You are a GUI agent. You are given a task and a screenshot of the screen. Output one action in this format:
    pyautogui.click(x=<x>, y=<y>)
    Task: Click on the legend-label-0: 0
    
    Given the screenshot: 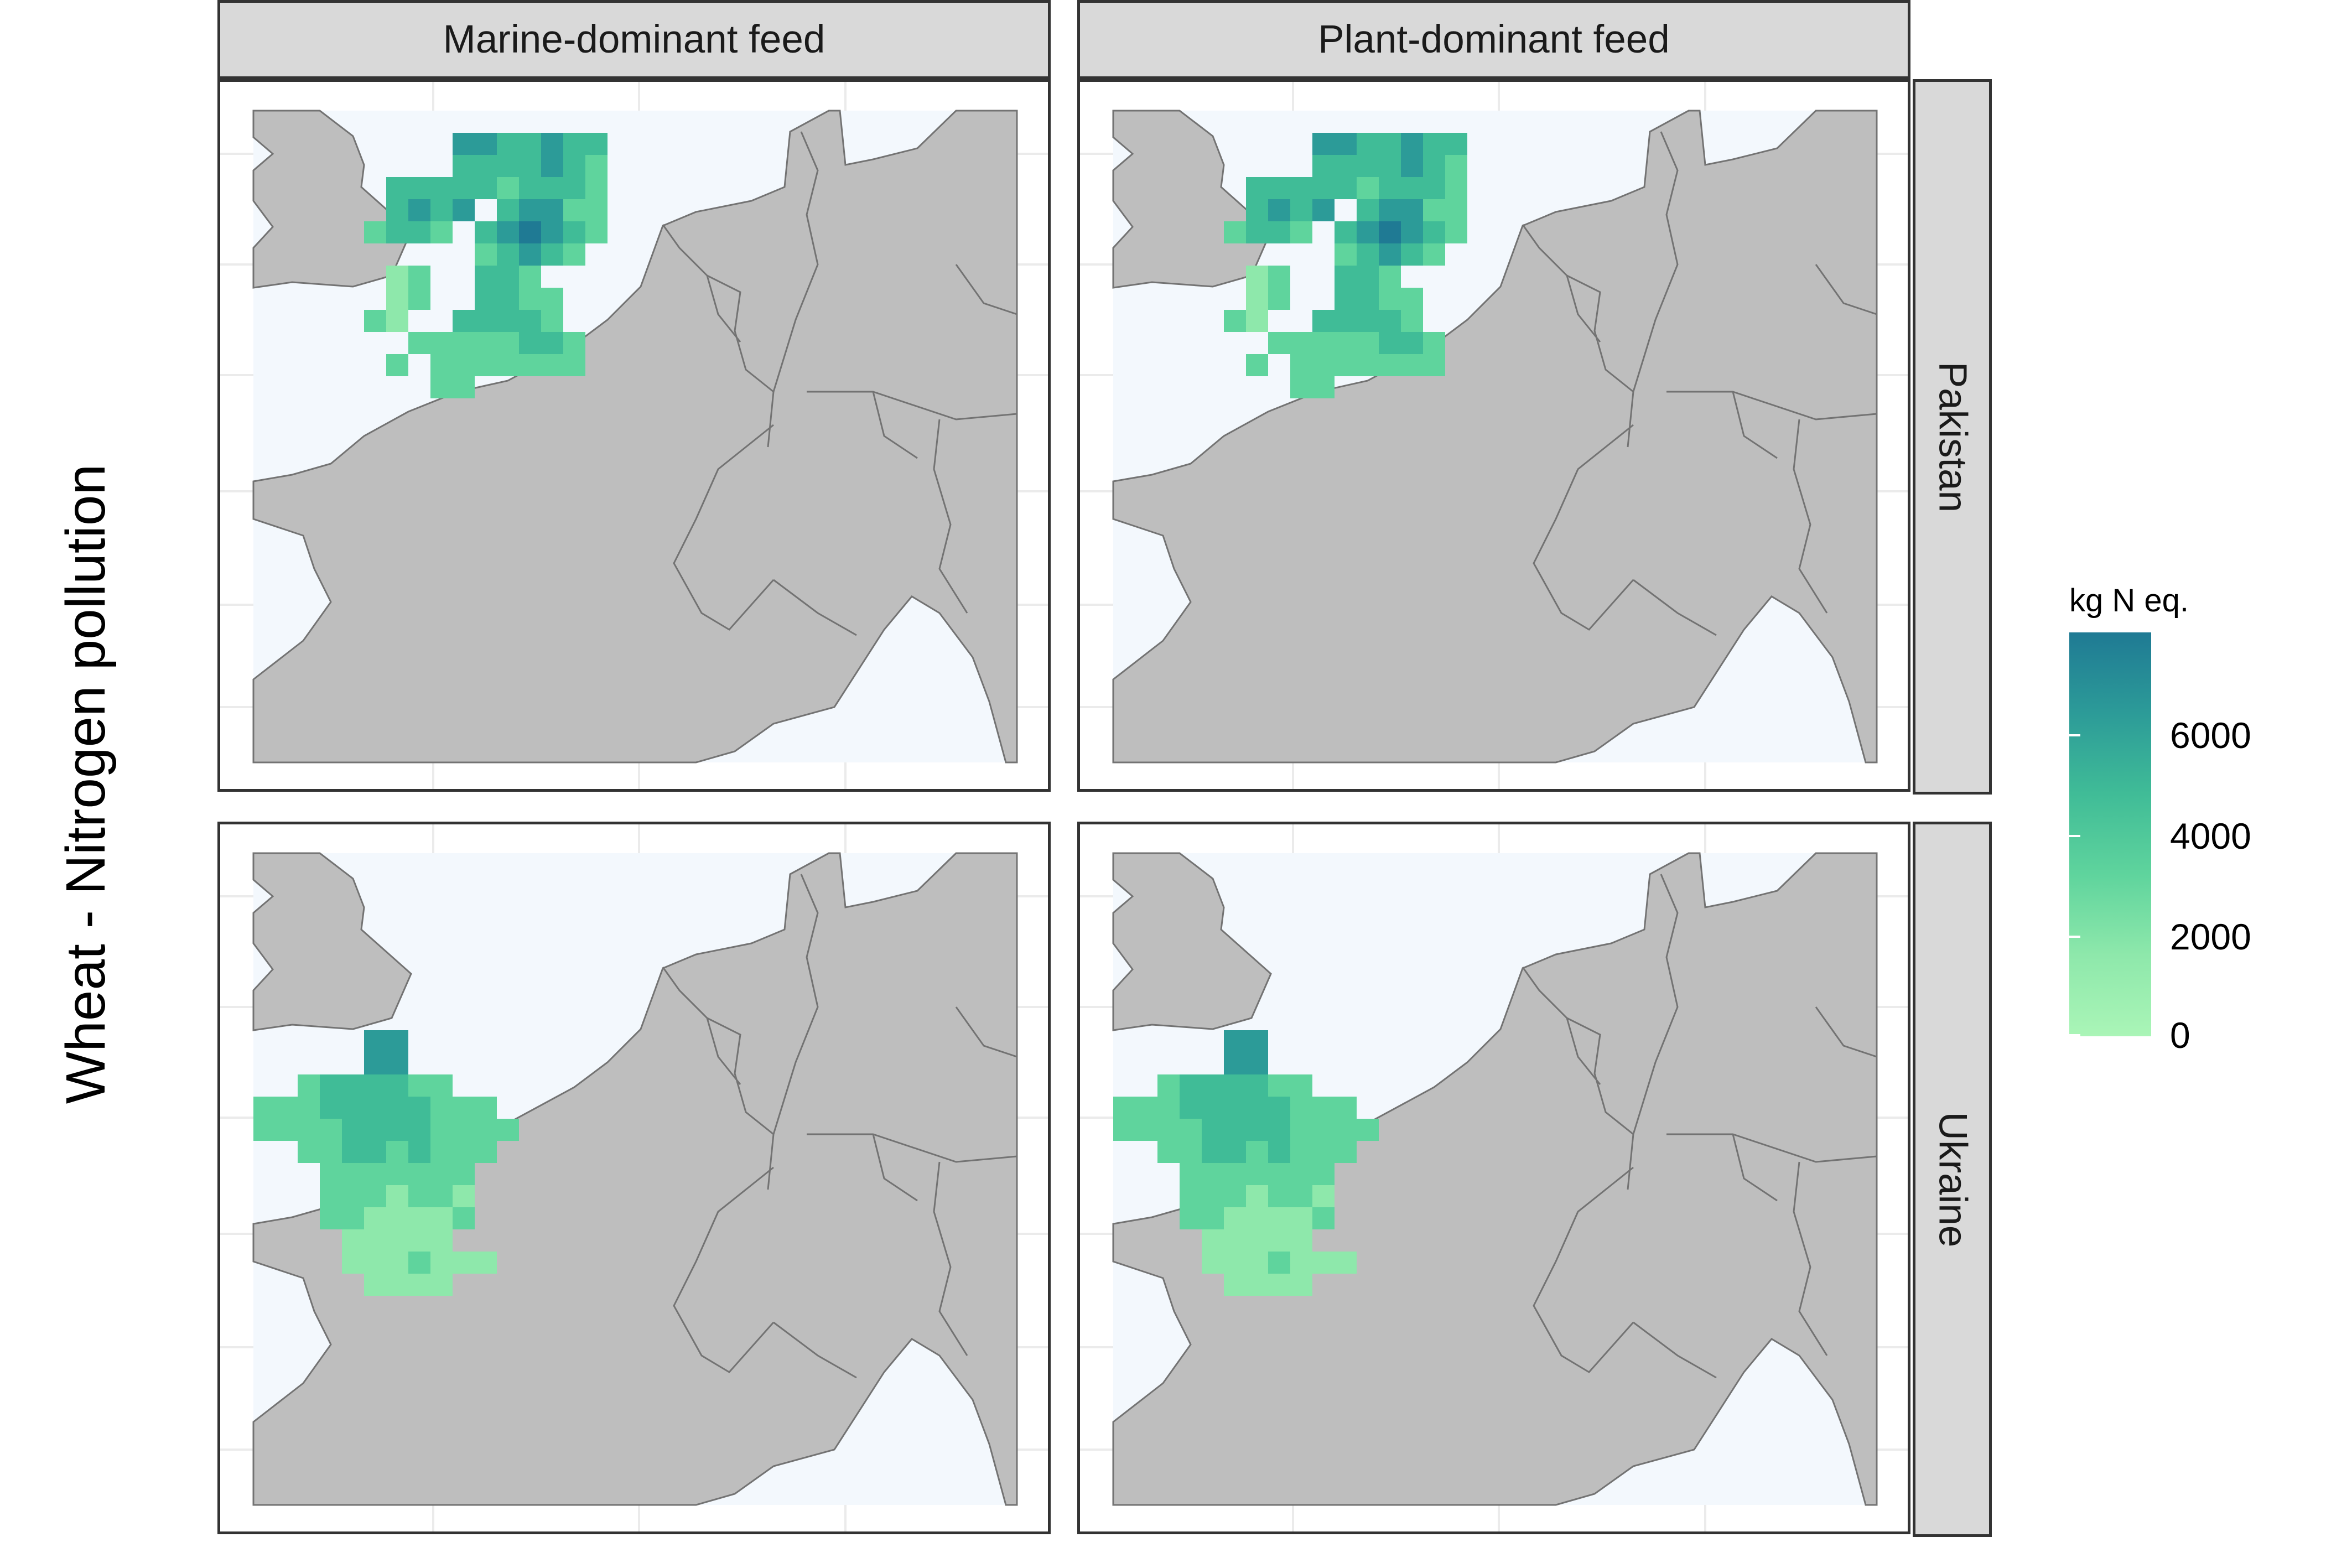 What is the action you would take?
    pyautogui.click(x=2180, y=1035)
    